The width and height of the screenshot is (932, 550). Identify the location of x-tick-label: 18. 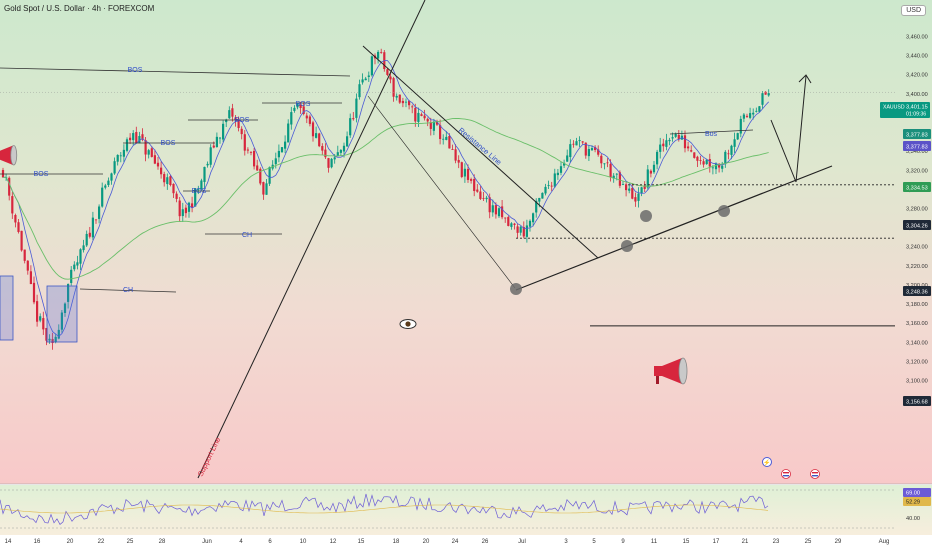
(396, 542).